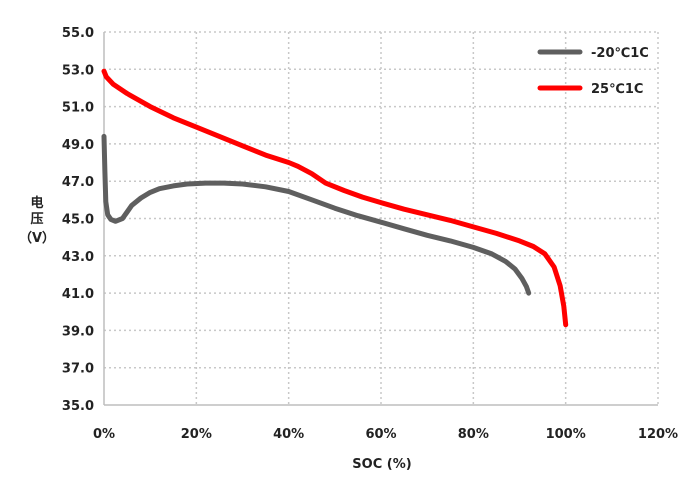 This screenshot has height=494, width=700. What do you see at coordinates (78, 33) in the screenshot?
I see `y-tick-label: 55.0` at bounding box center [78, 33].